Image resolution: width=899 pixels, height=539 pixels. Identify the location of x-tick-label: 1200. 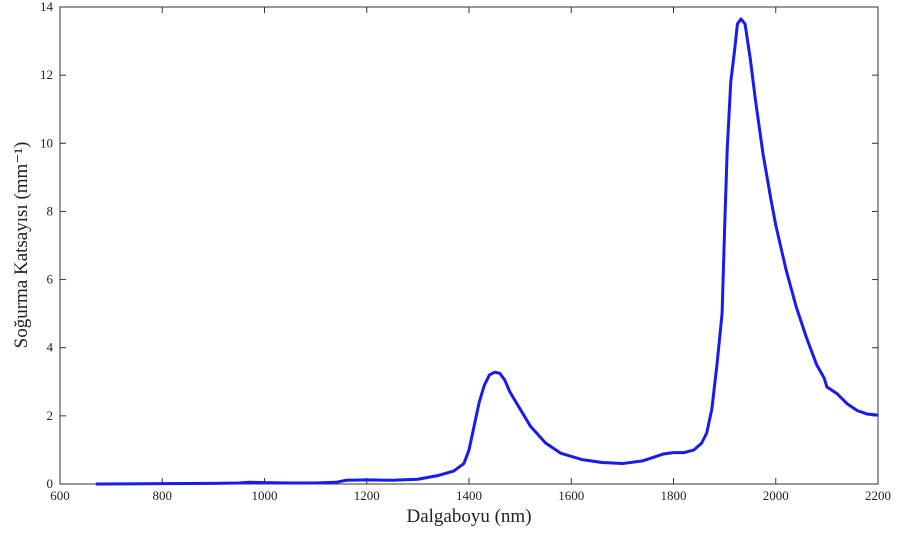
(367, 495).